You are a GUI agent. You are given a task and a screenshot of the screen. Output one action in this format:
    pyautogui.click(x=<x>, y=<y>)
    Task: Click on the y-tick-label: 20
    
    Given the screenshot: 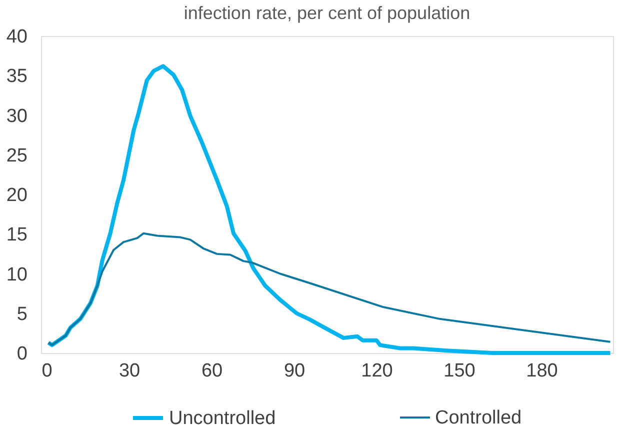 What is the action you would take?
    pyautogui.click(x=17, y=195)
    